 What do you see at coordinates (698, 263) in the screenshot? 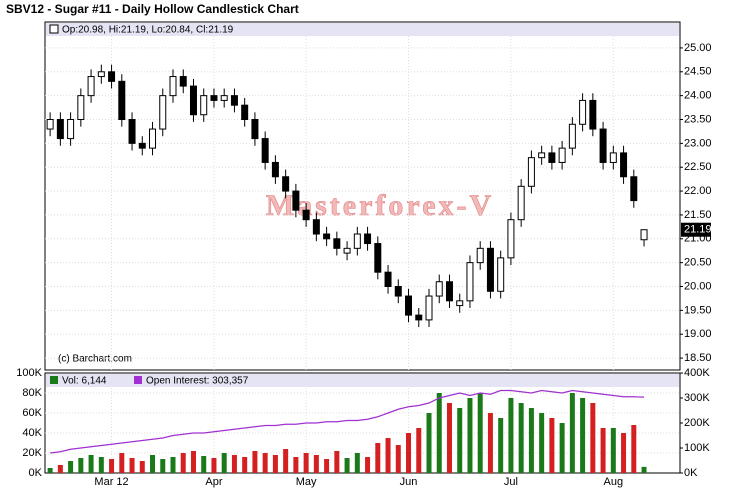
I see `y-tick-label: 20.50` at bounding box center [698, 263].